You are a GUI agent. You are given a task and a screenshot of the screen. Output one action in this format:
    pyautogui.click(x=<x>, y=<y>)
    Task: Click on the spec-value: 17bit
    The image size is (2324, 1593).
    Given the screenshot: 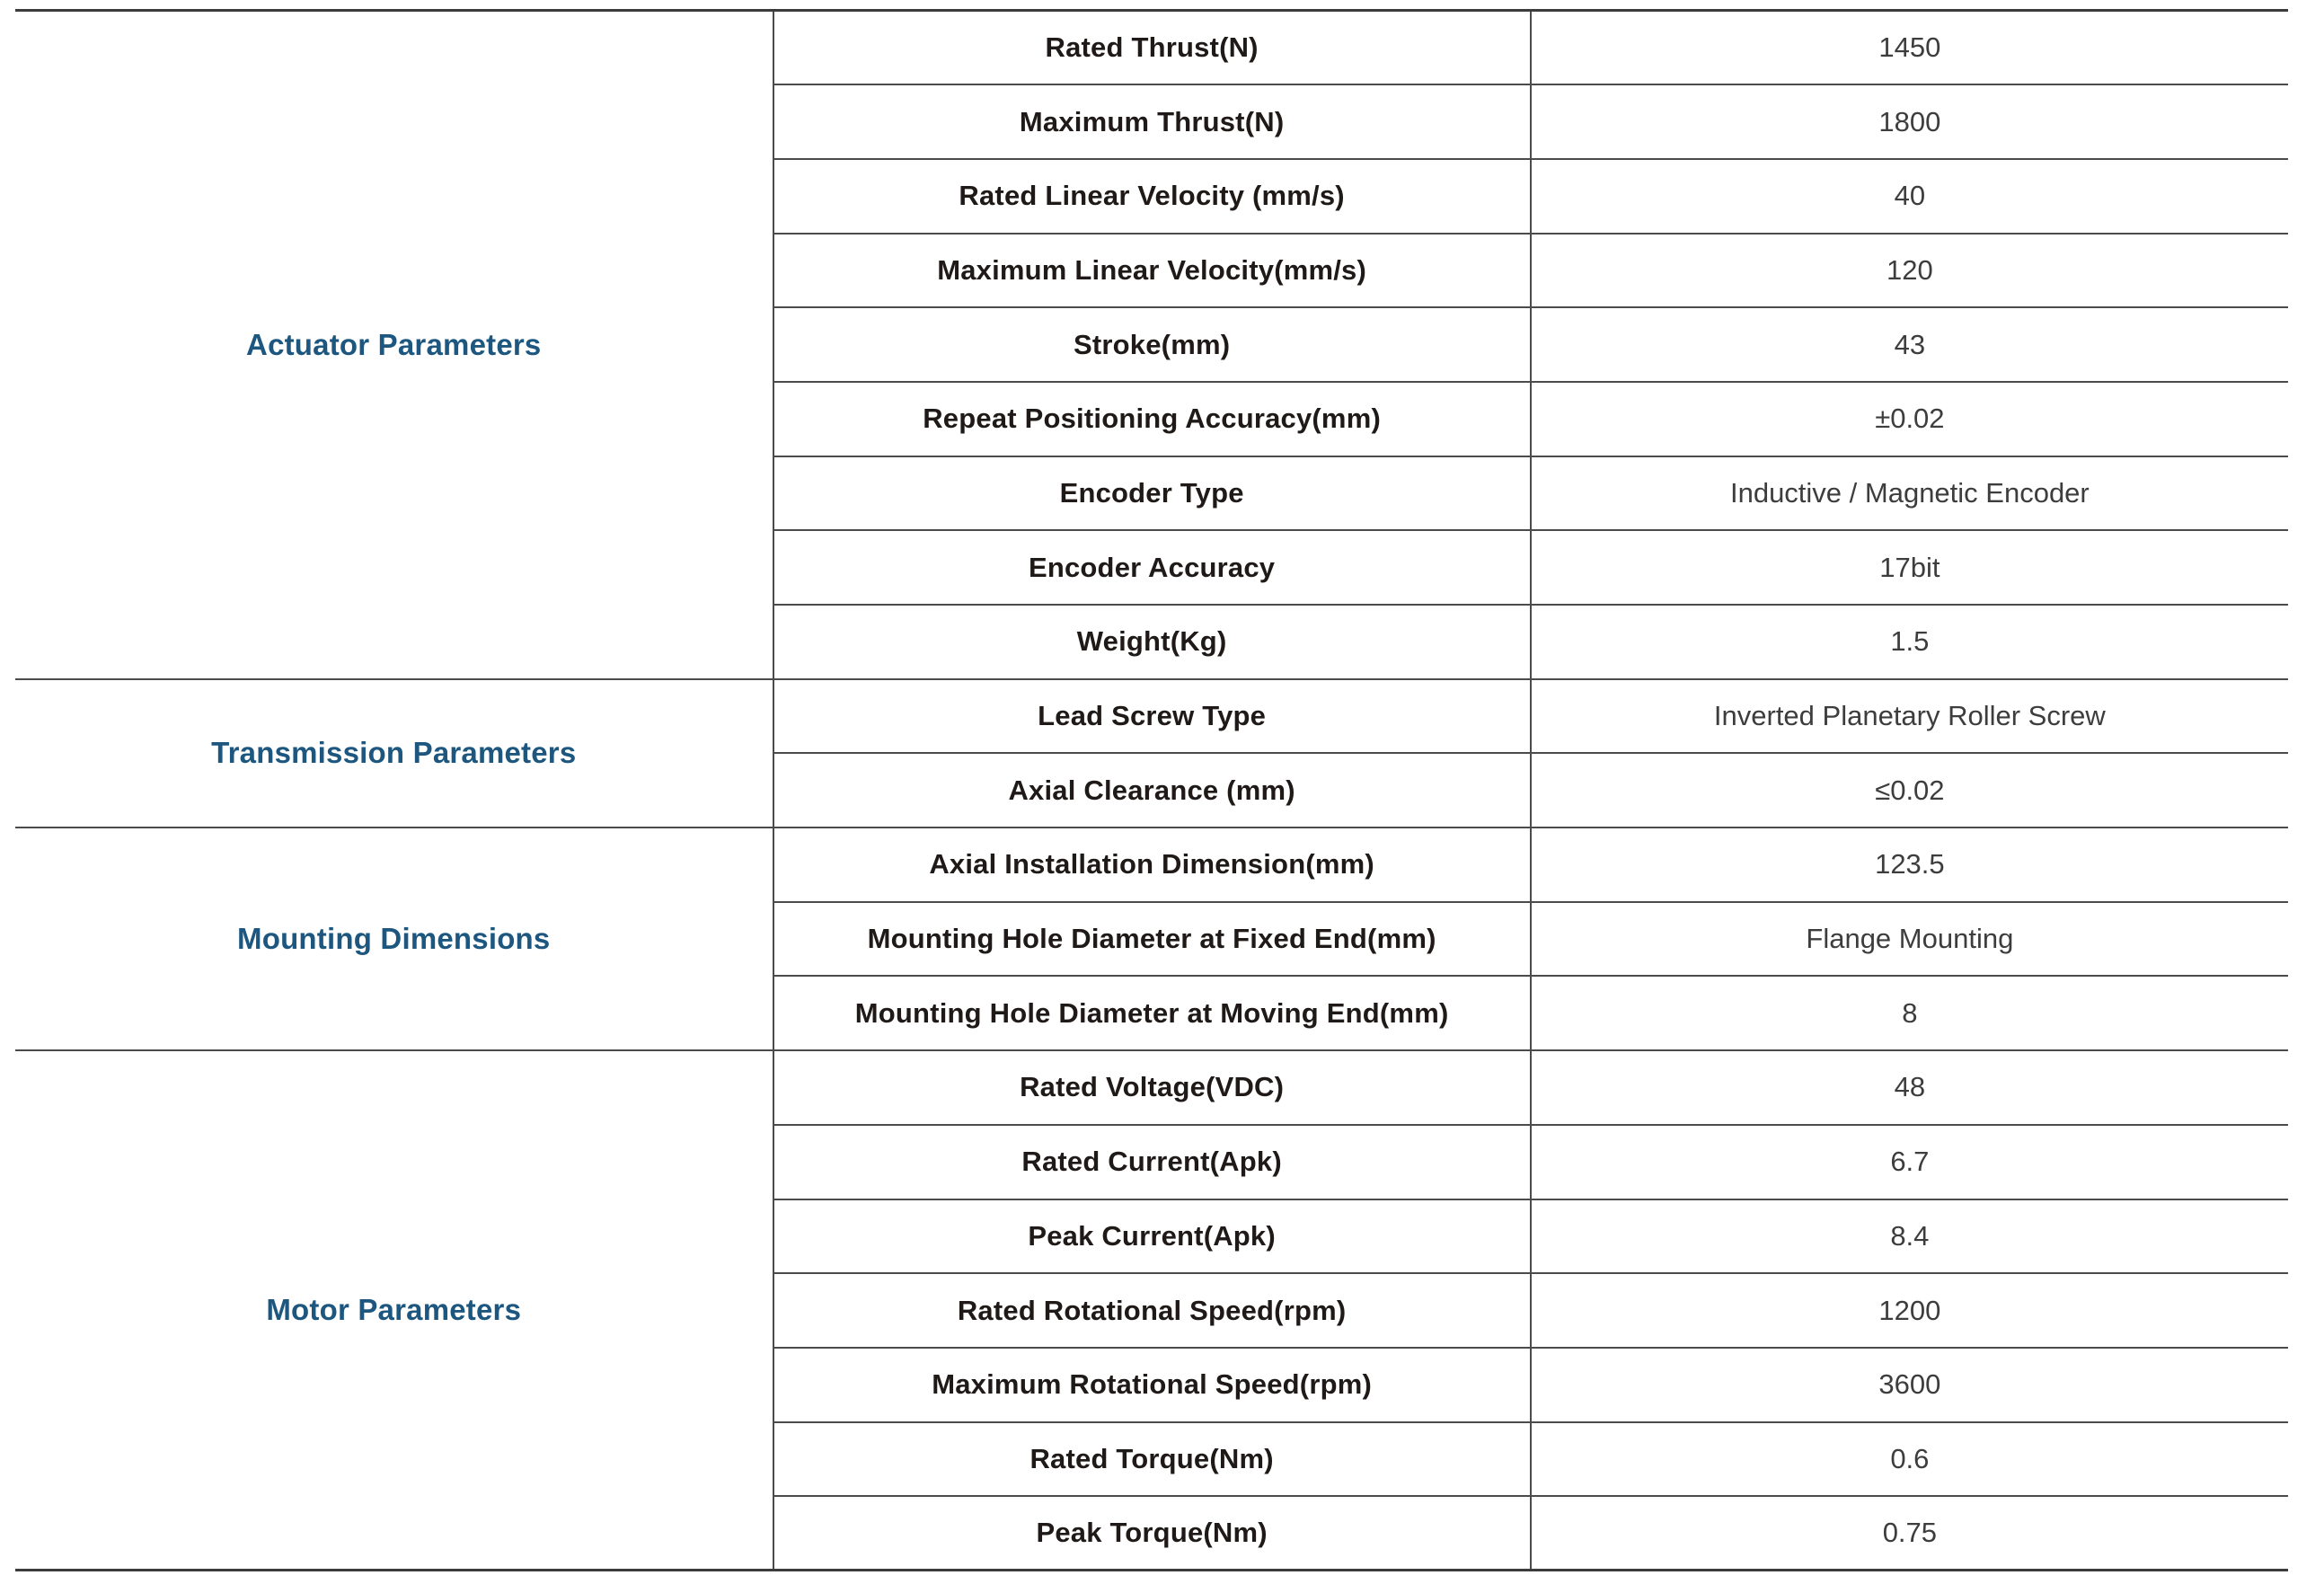 What is the action you would take?
    pyautogui.click(x=1908, y=568)
    